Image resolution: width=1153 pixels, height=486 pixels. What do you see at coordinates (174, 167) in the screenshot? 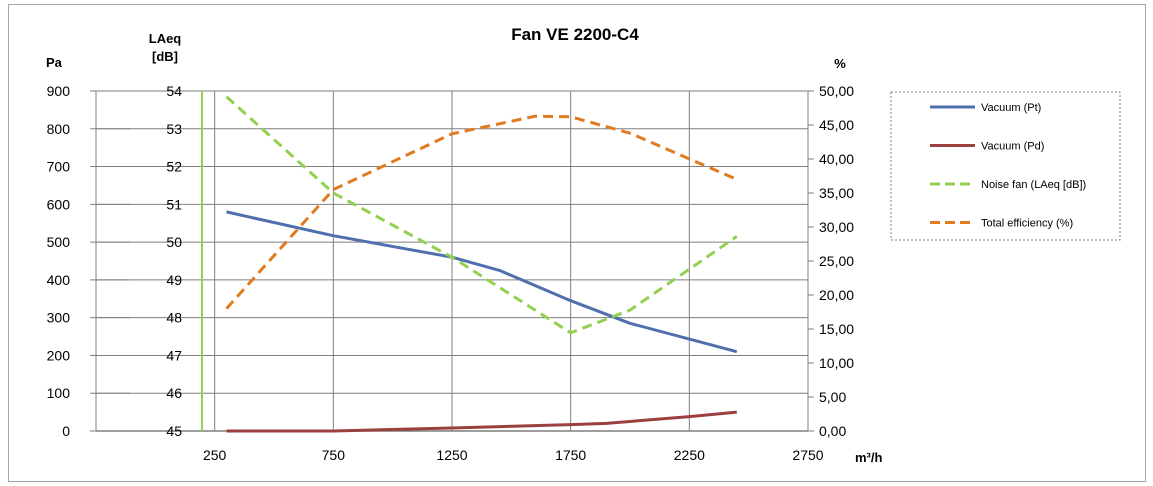
I see `laeq-tick-label: 52` at bounding box center [174, 167].